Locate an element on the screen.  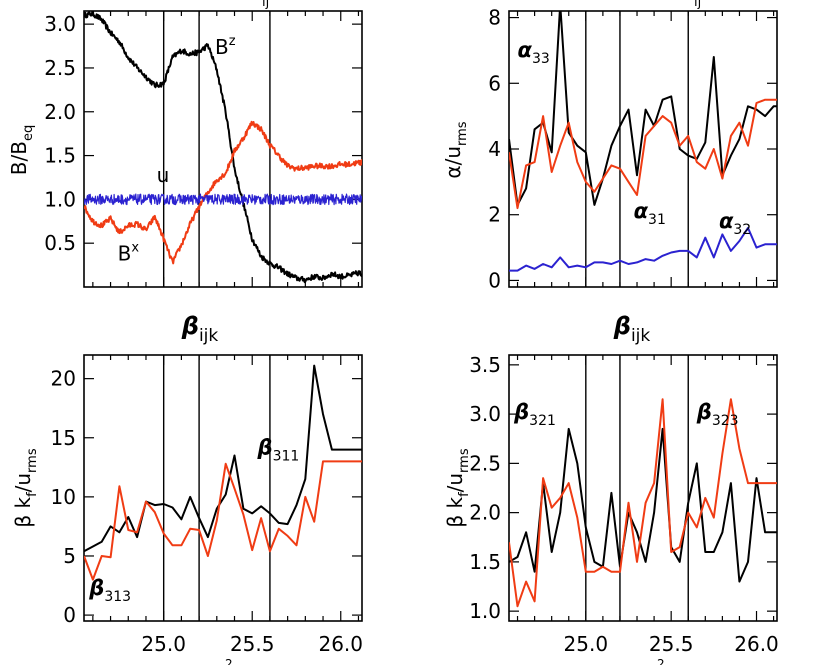
annotation-sup: x is located at coordinates (135, 248).